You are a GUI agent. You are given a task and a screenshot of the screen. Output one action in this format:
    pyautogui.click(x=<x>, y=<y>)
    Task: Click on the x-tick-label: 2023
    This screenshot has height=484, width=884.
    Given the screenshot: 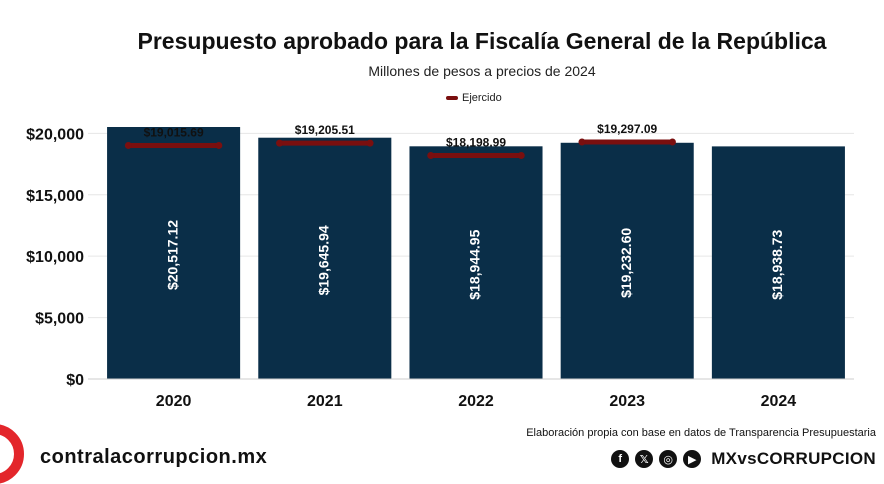 What is the action you would take?
    pyautogui.click(x=627, y=401)
    